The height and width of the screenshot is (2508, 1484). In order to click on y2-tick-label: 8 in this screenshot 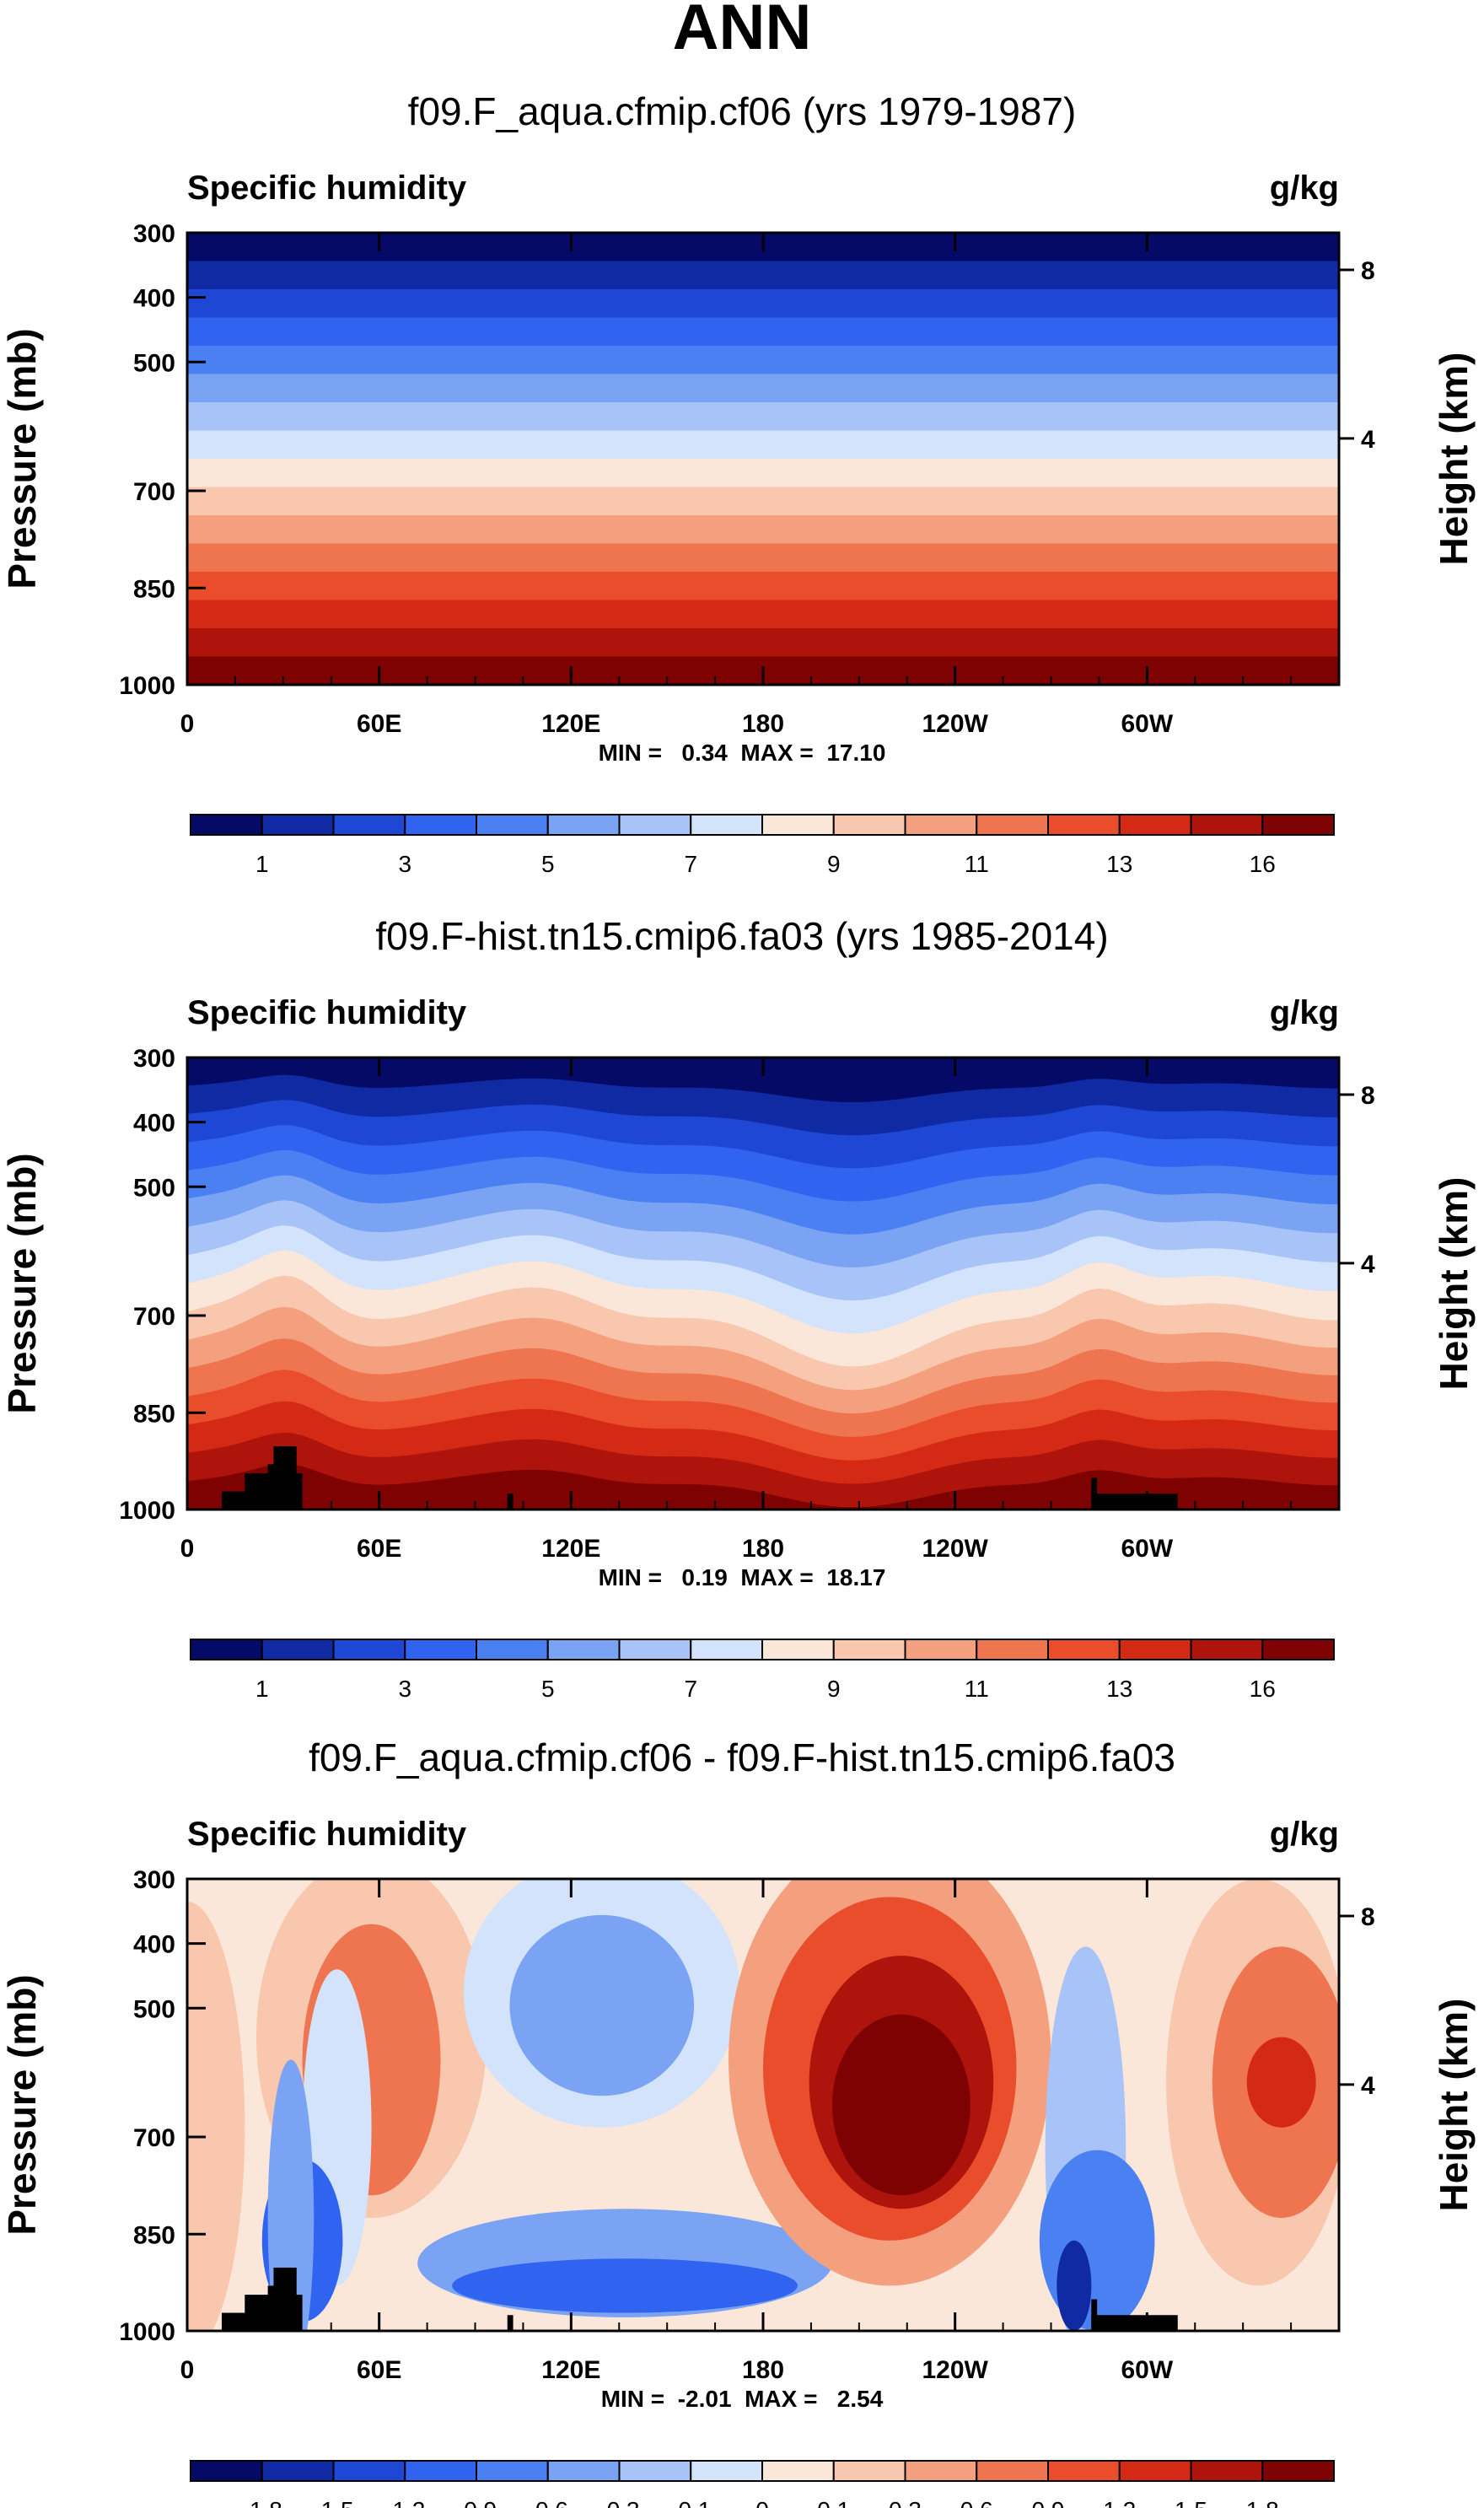, I will do `click(1368, 271)`.